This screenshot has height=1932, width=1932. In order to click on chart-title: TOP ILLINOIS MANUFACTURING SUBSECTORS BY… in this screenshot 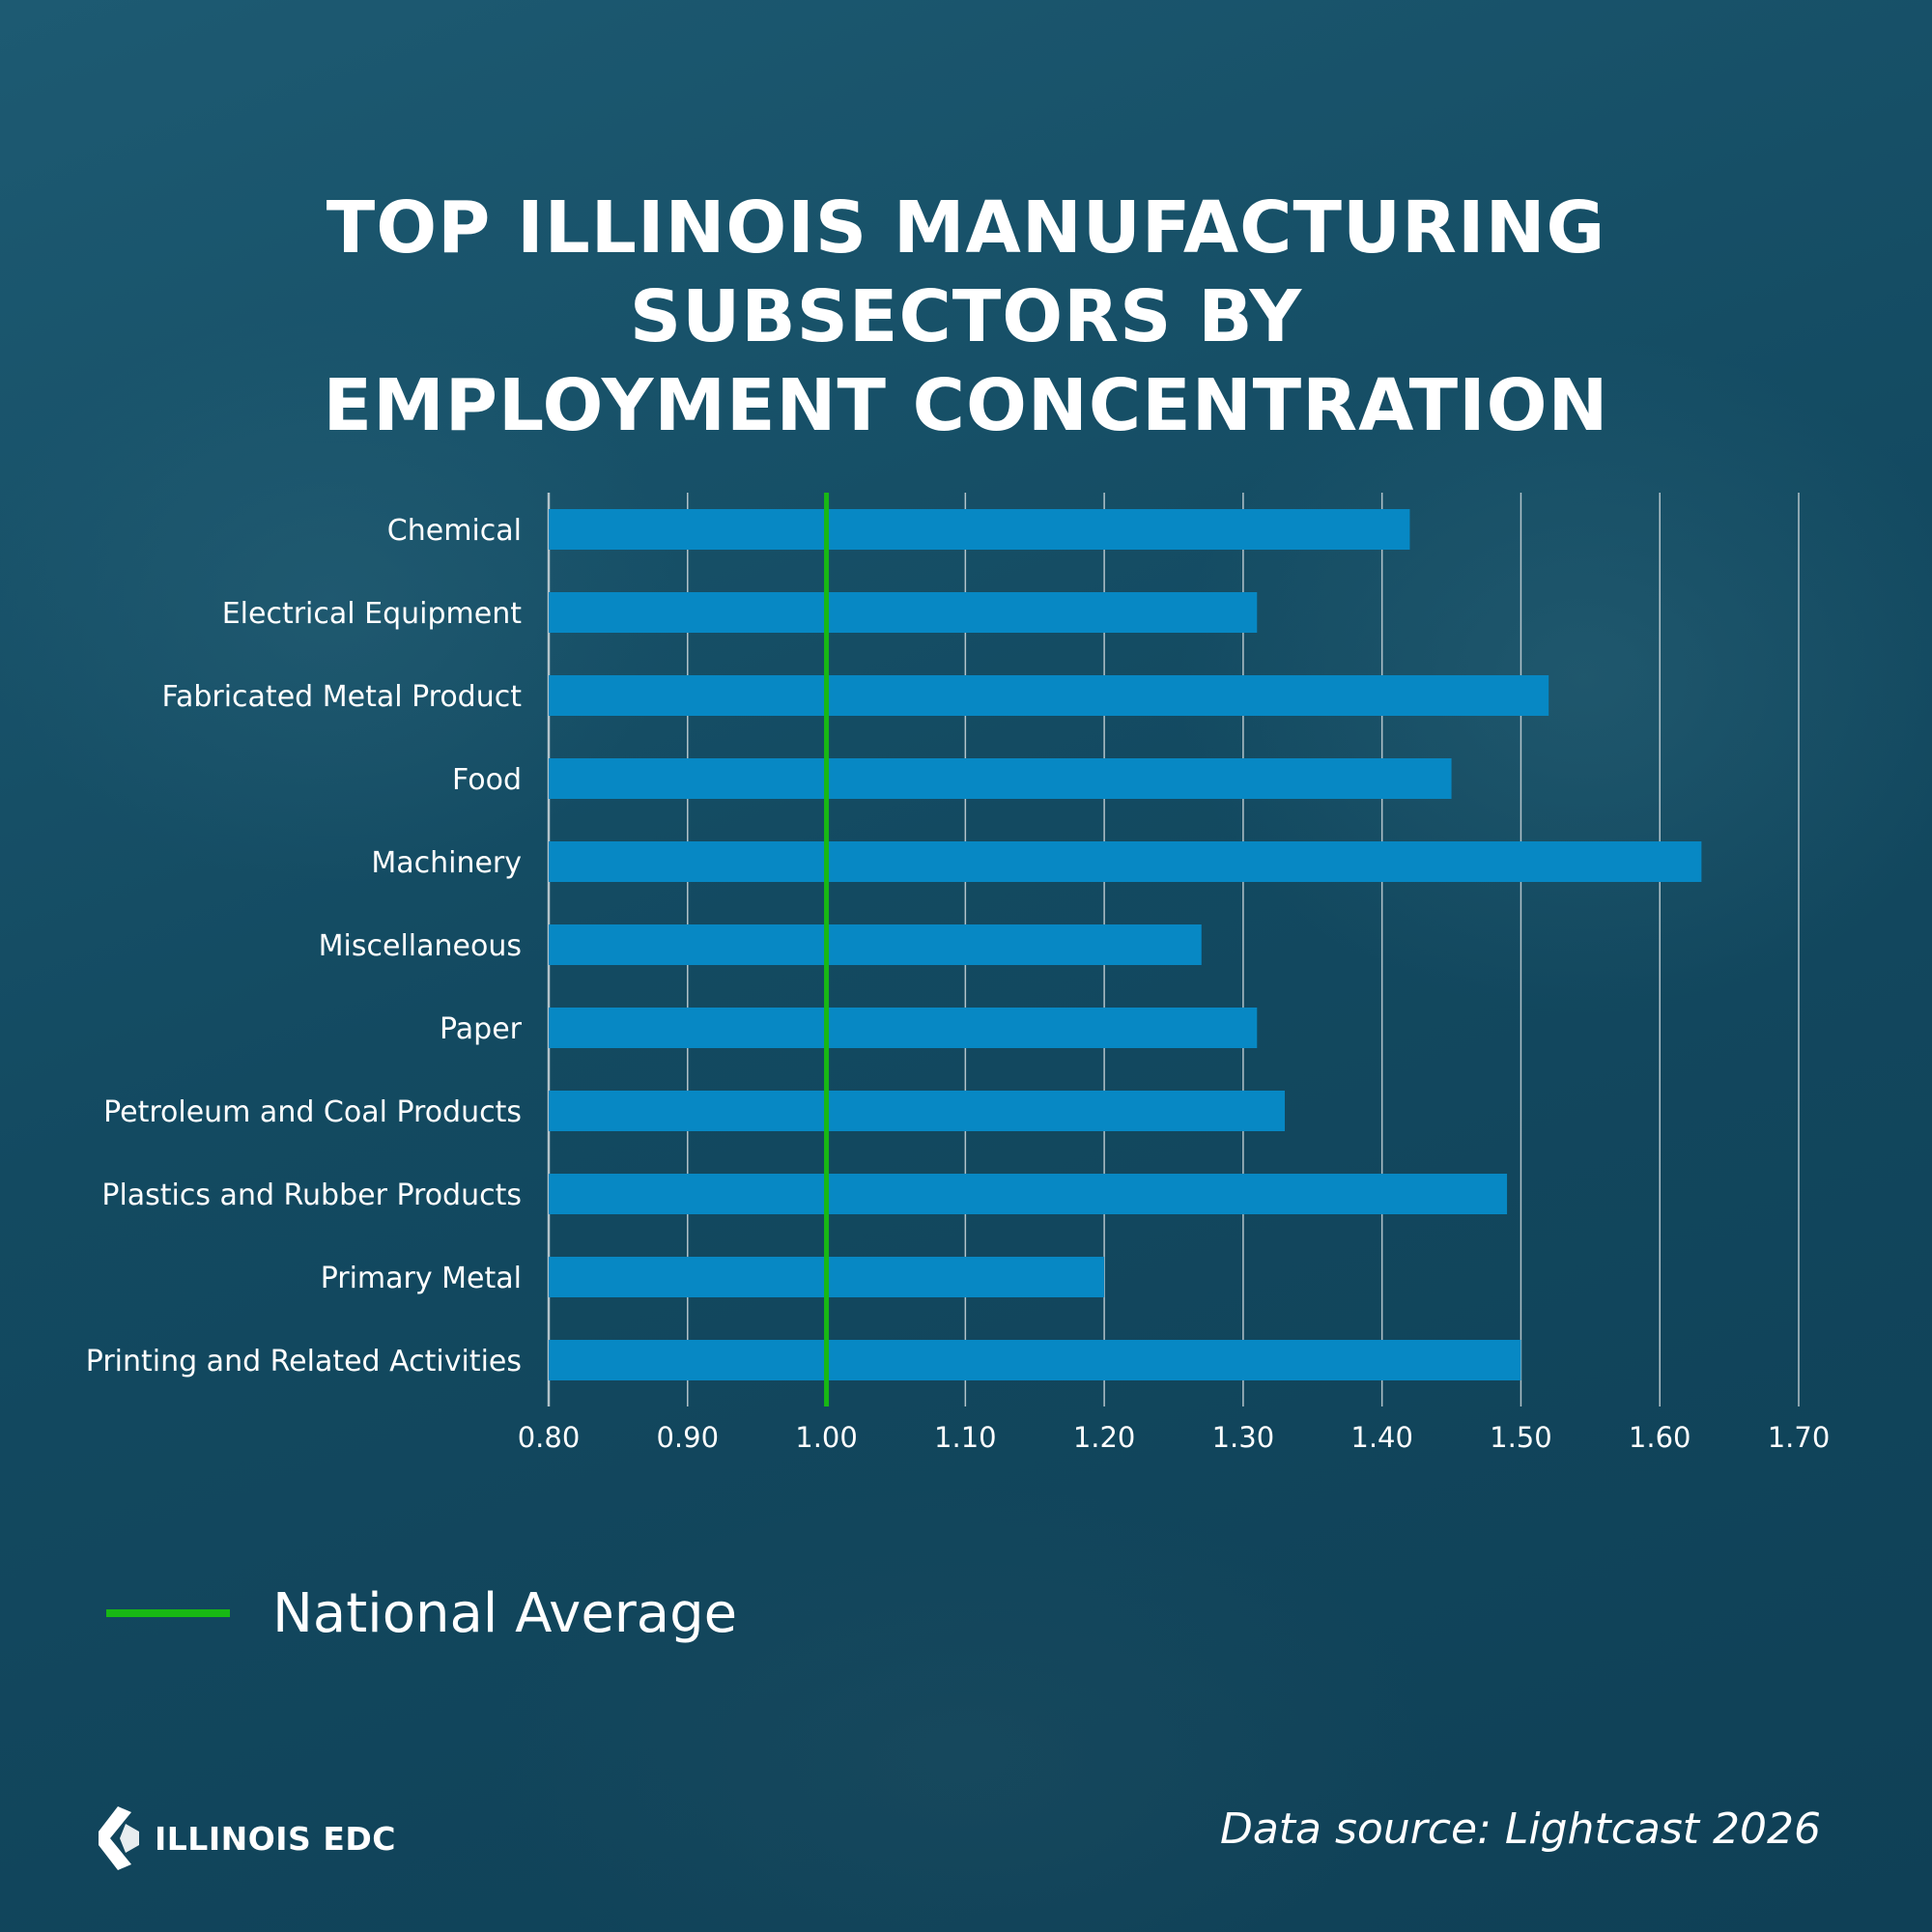, I will do `click(966, 317)`.